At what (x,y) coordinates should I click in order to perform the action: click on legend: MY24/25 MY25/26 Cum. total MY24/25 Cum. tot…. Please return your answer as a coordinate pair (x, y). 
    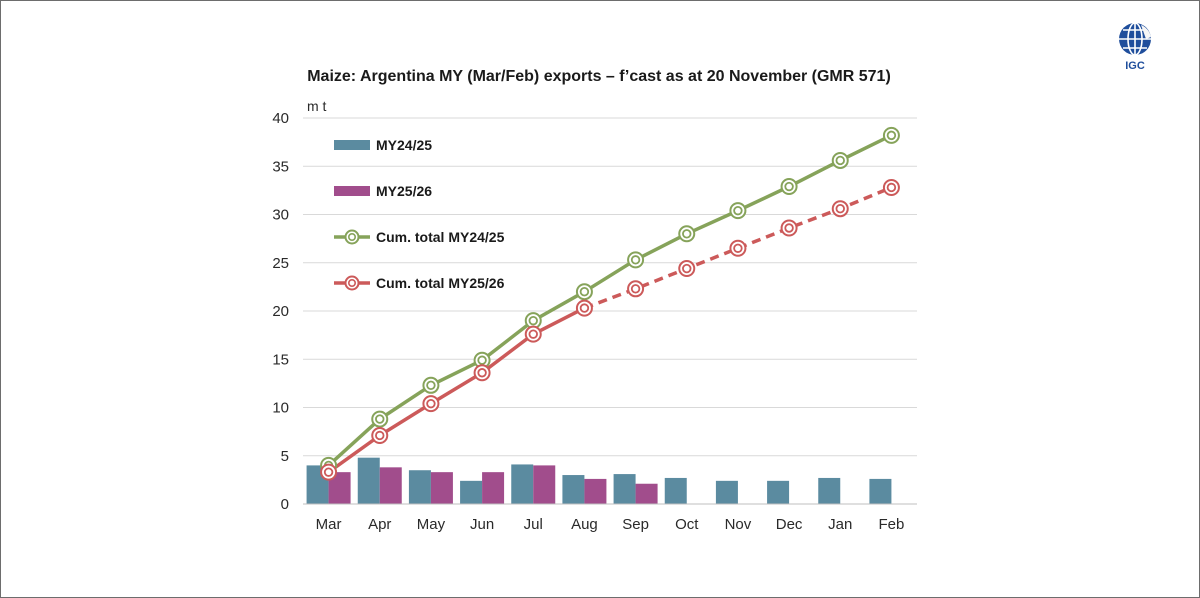
    Looking at the image, I should click on (419, 214).